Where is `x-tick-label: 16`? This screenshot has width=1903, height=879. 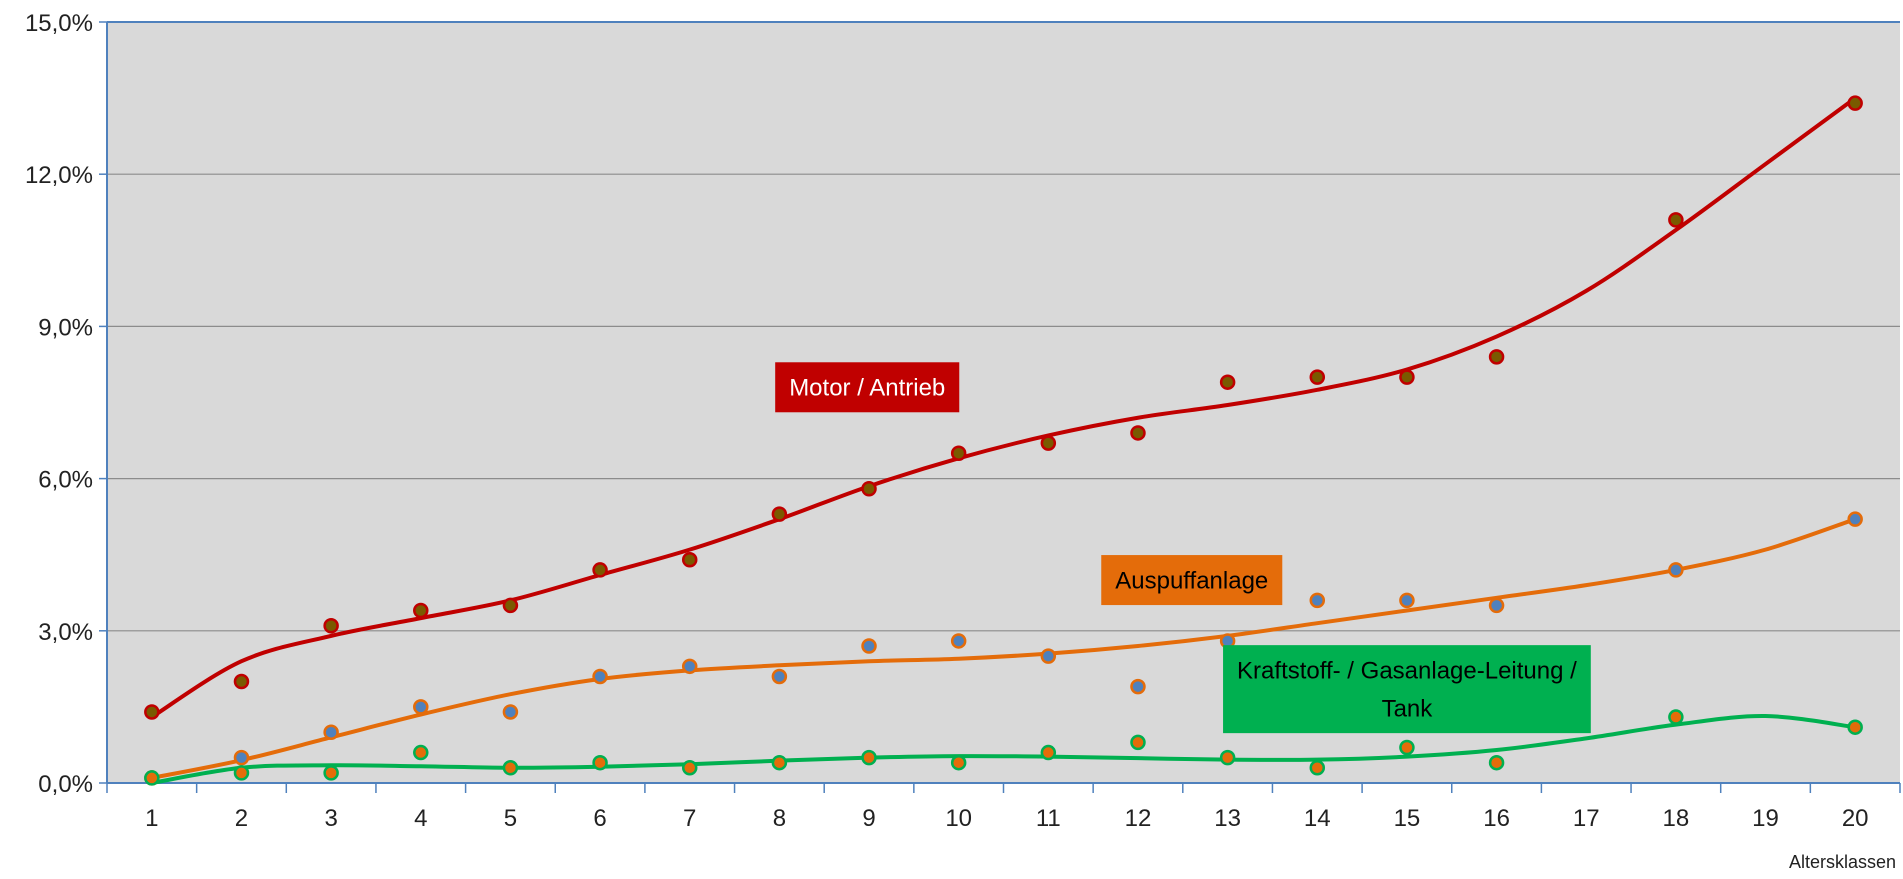 x-tick-label: 16 is located at coordinates (1496, 818).